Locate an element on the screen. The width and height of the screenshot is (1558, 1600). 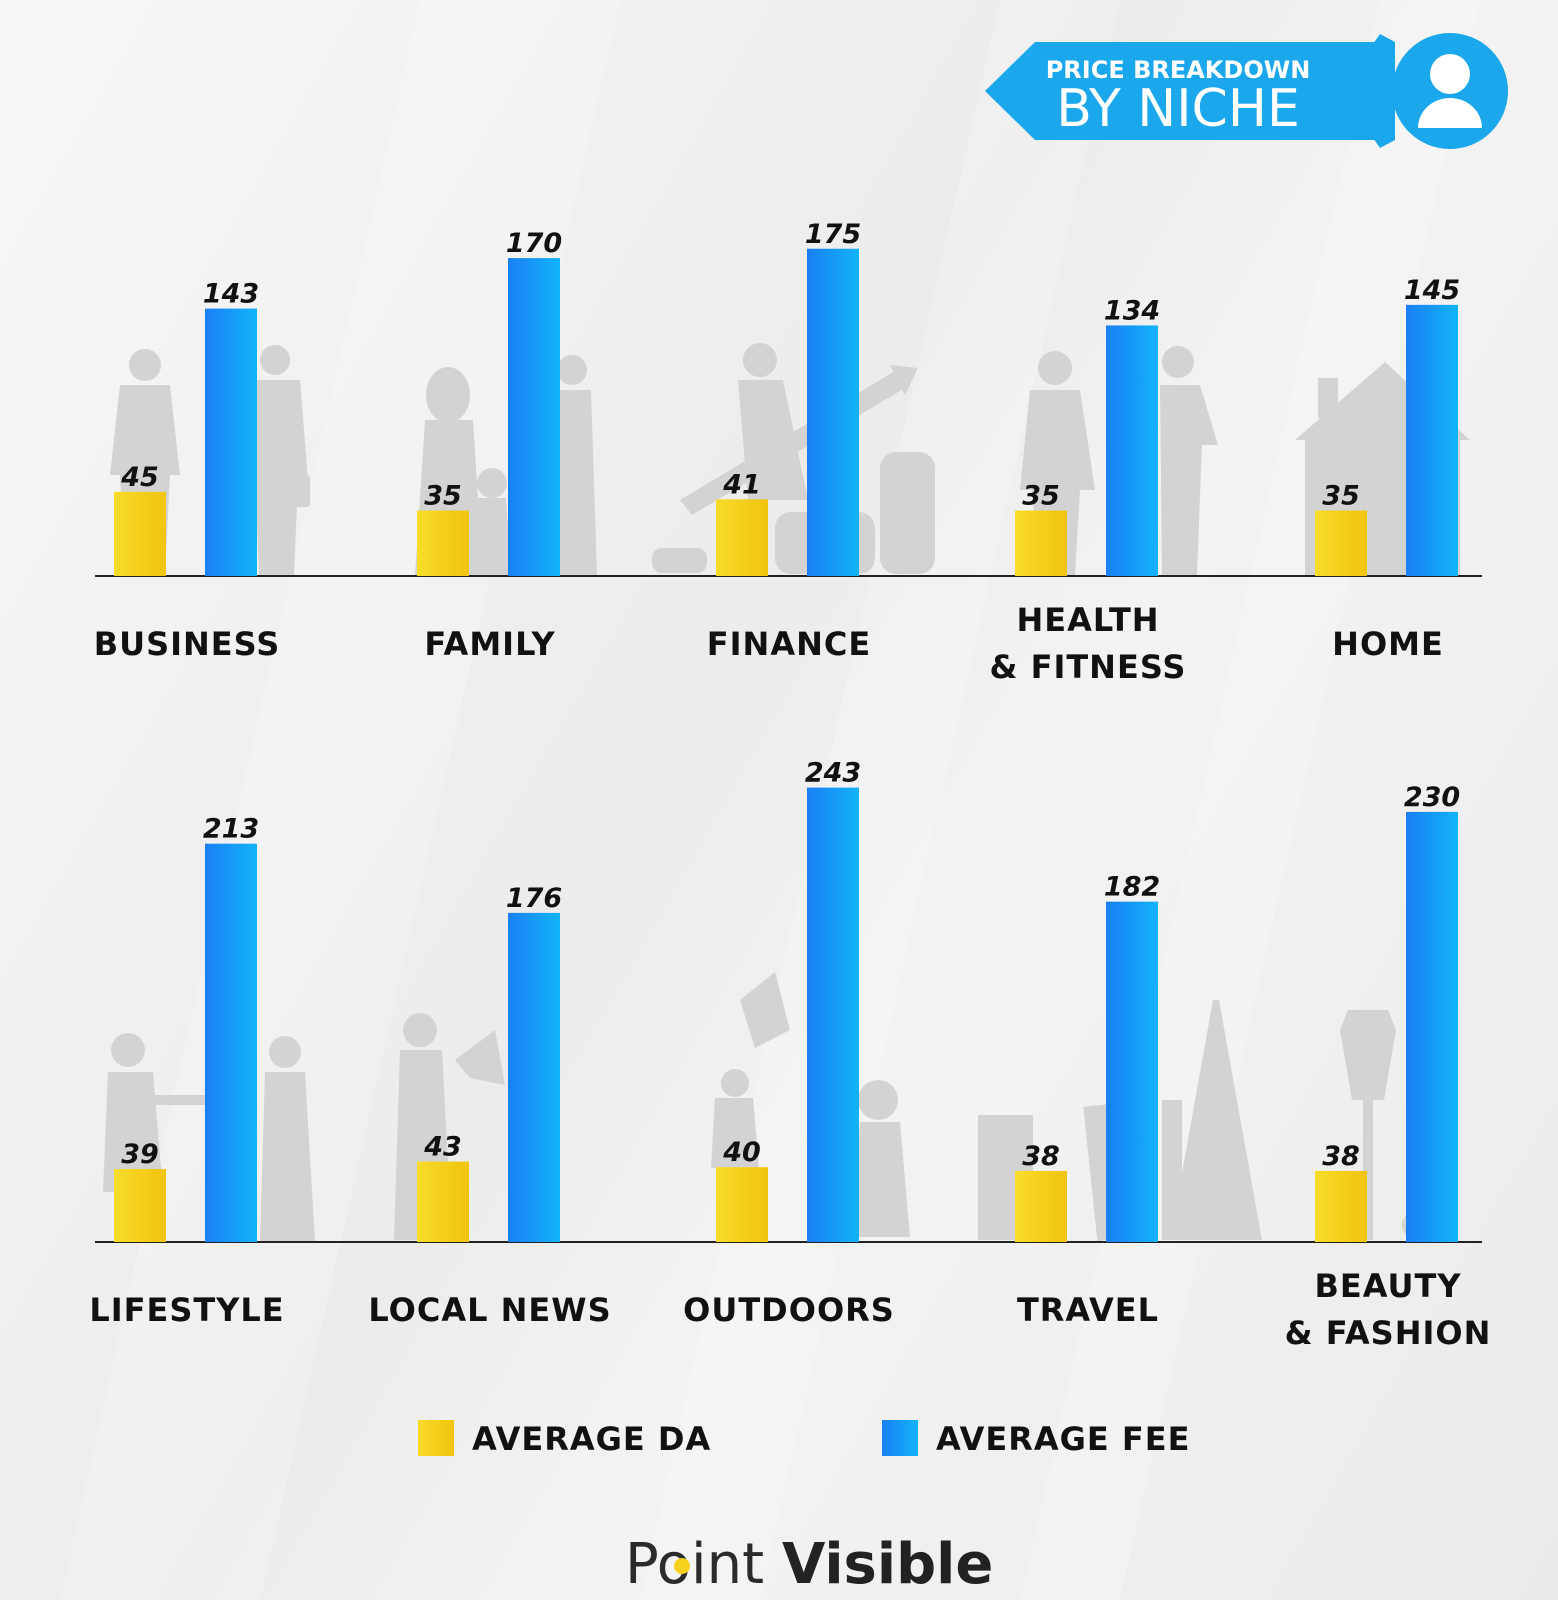
data-label-da: 41 is located at coordinates (741, 484).